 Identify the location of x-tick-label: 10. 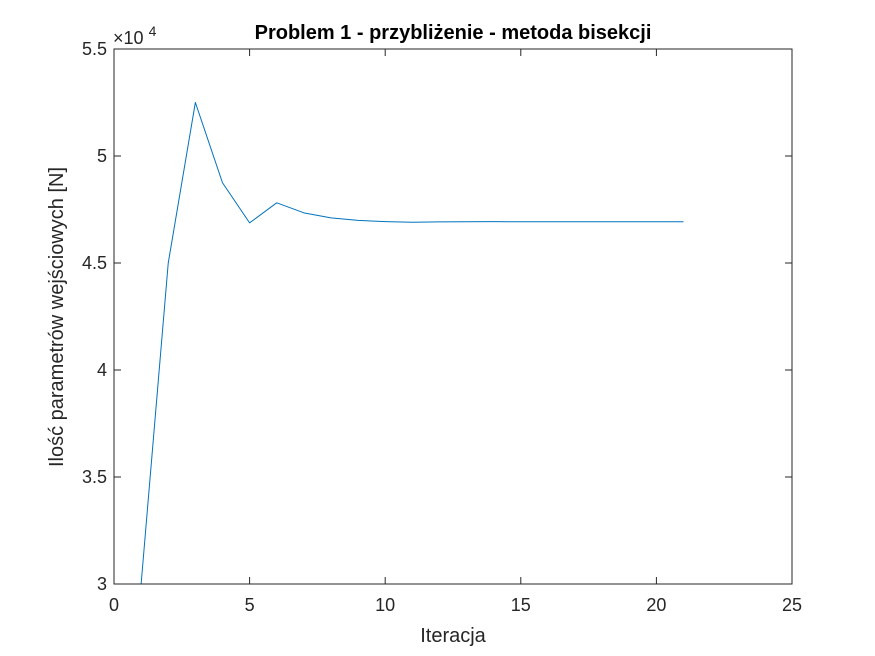
(385, 605).